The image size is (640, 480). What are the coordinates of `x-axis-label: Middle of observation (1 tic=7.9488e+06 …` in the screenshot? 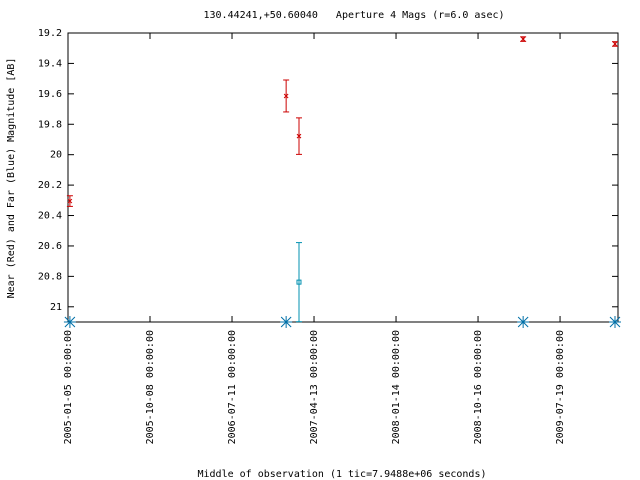 It's located at (342, 474).